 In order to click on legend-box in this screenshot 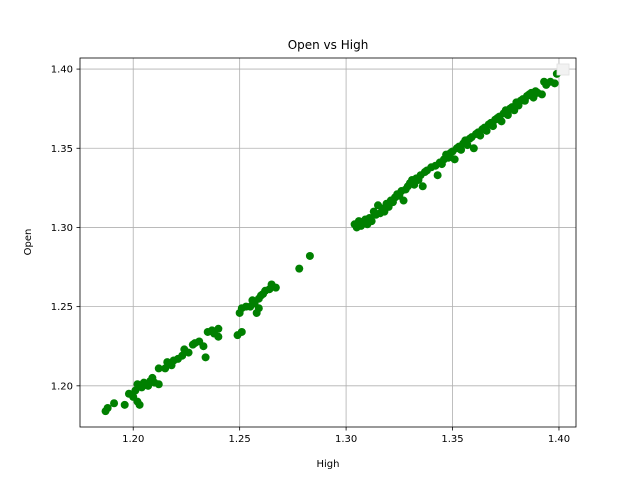, I will do `click(563, 69)`.